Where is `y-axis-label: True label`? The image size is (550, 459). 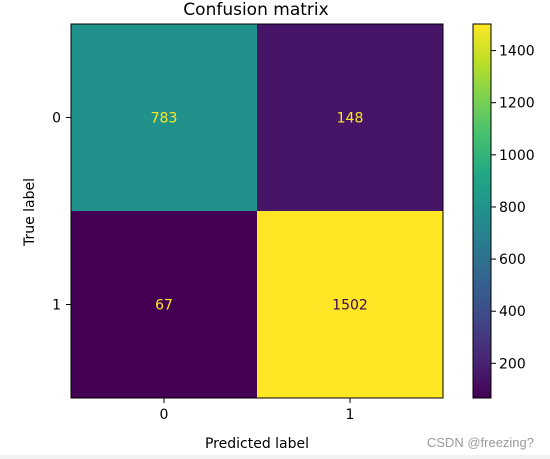
y-axis-label: True label is located at coordinates (30, 212).